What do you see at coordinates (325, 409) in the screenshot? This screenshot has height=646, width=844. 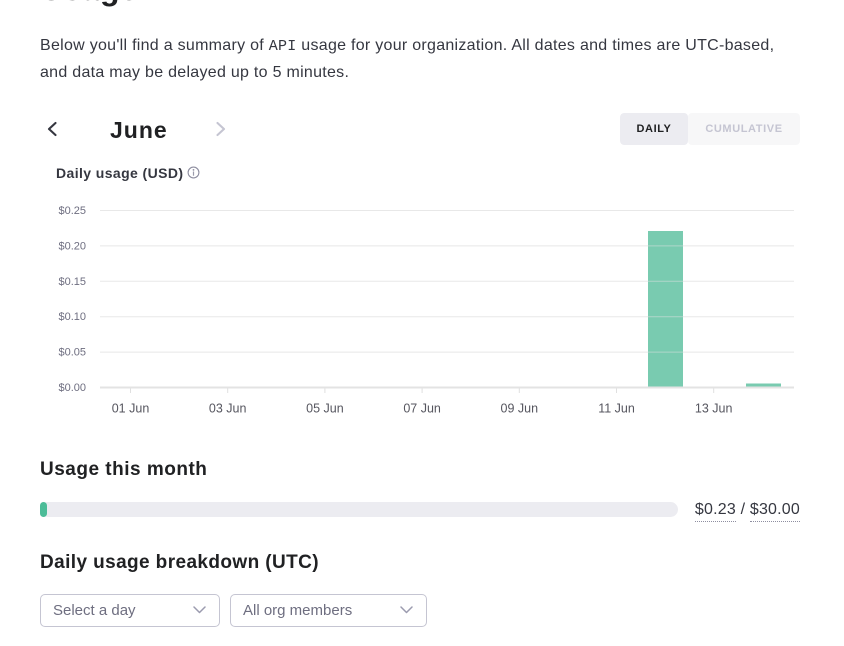 I see `svg-text: 05 Jun` at bounding box center [325, 409].